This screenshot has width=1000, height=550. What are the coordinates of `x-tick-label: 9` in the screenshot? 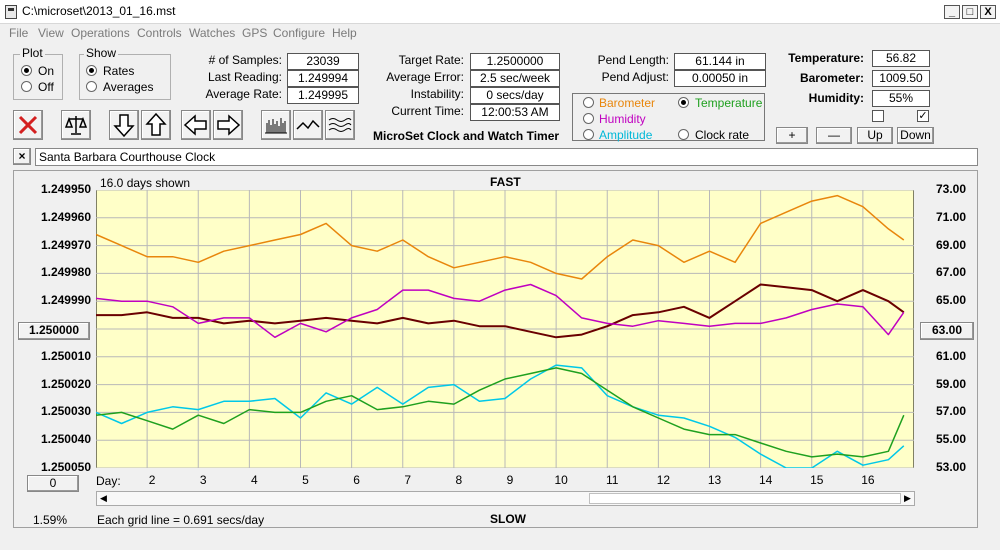 It's located at (510, 480).